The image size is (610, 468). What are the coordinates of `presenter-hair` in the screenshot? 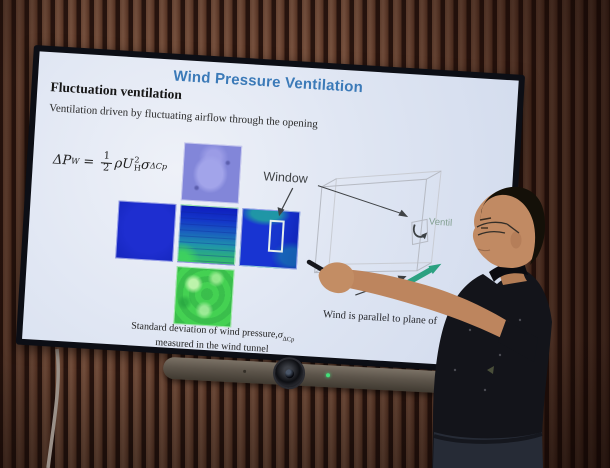 It's located at (512, 225).